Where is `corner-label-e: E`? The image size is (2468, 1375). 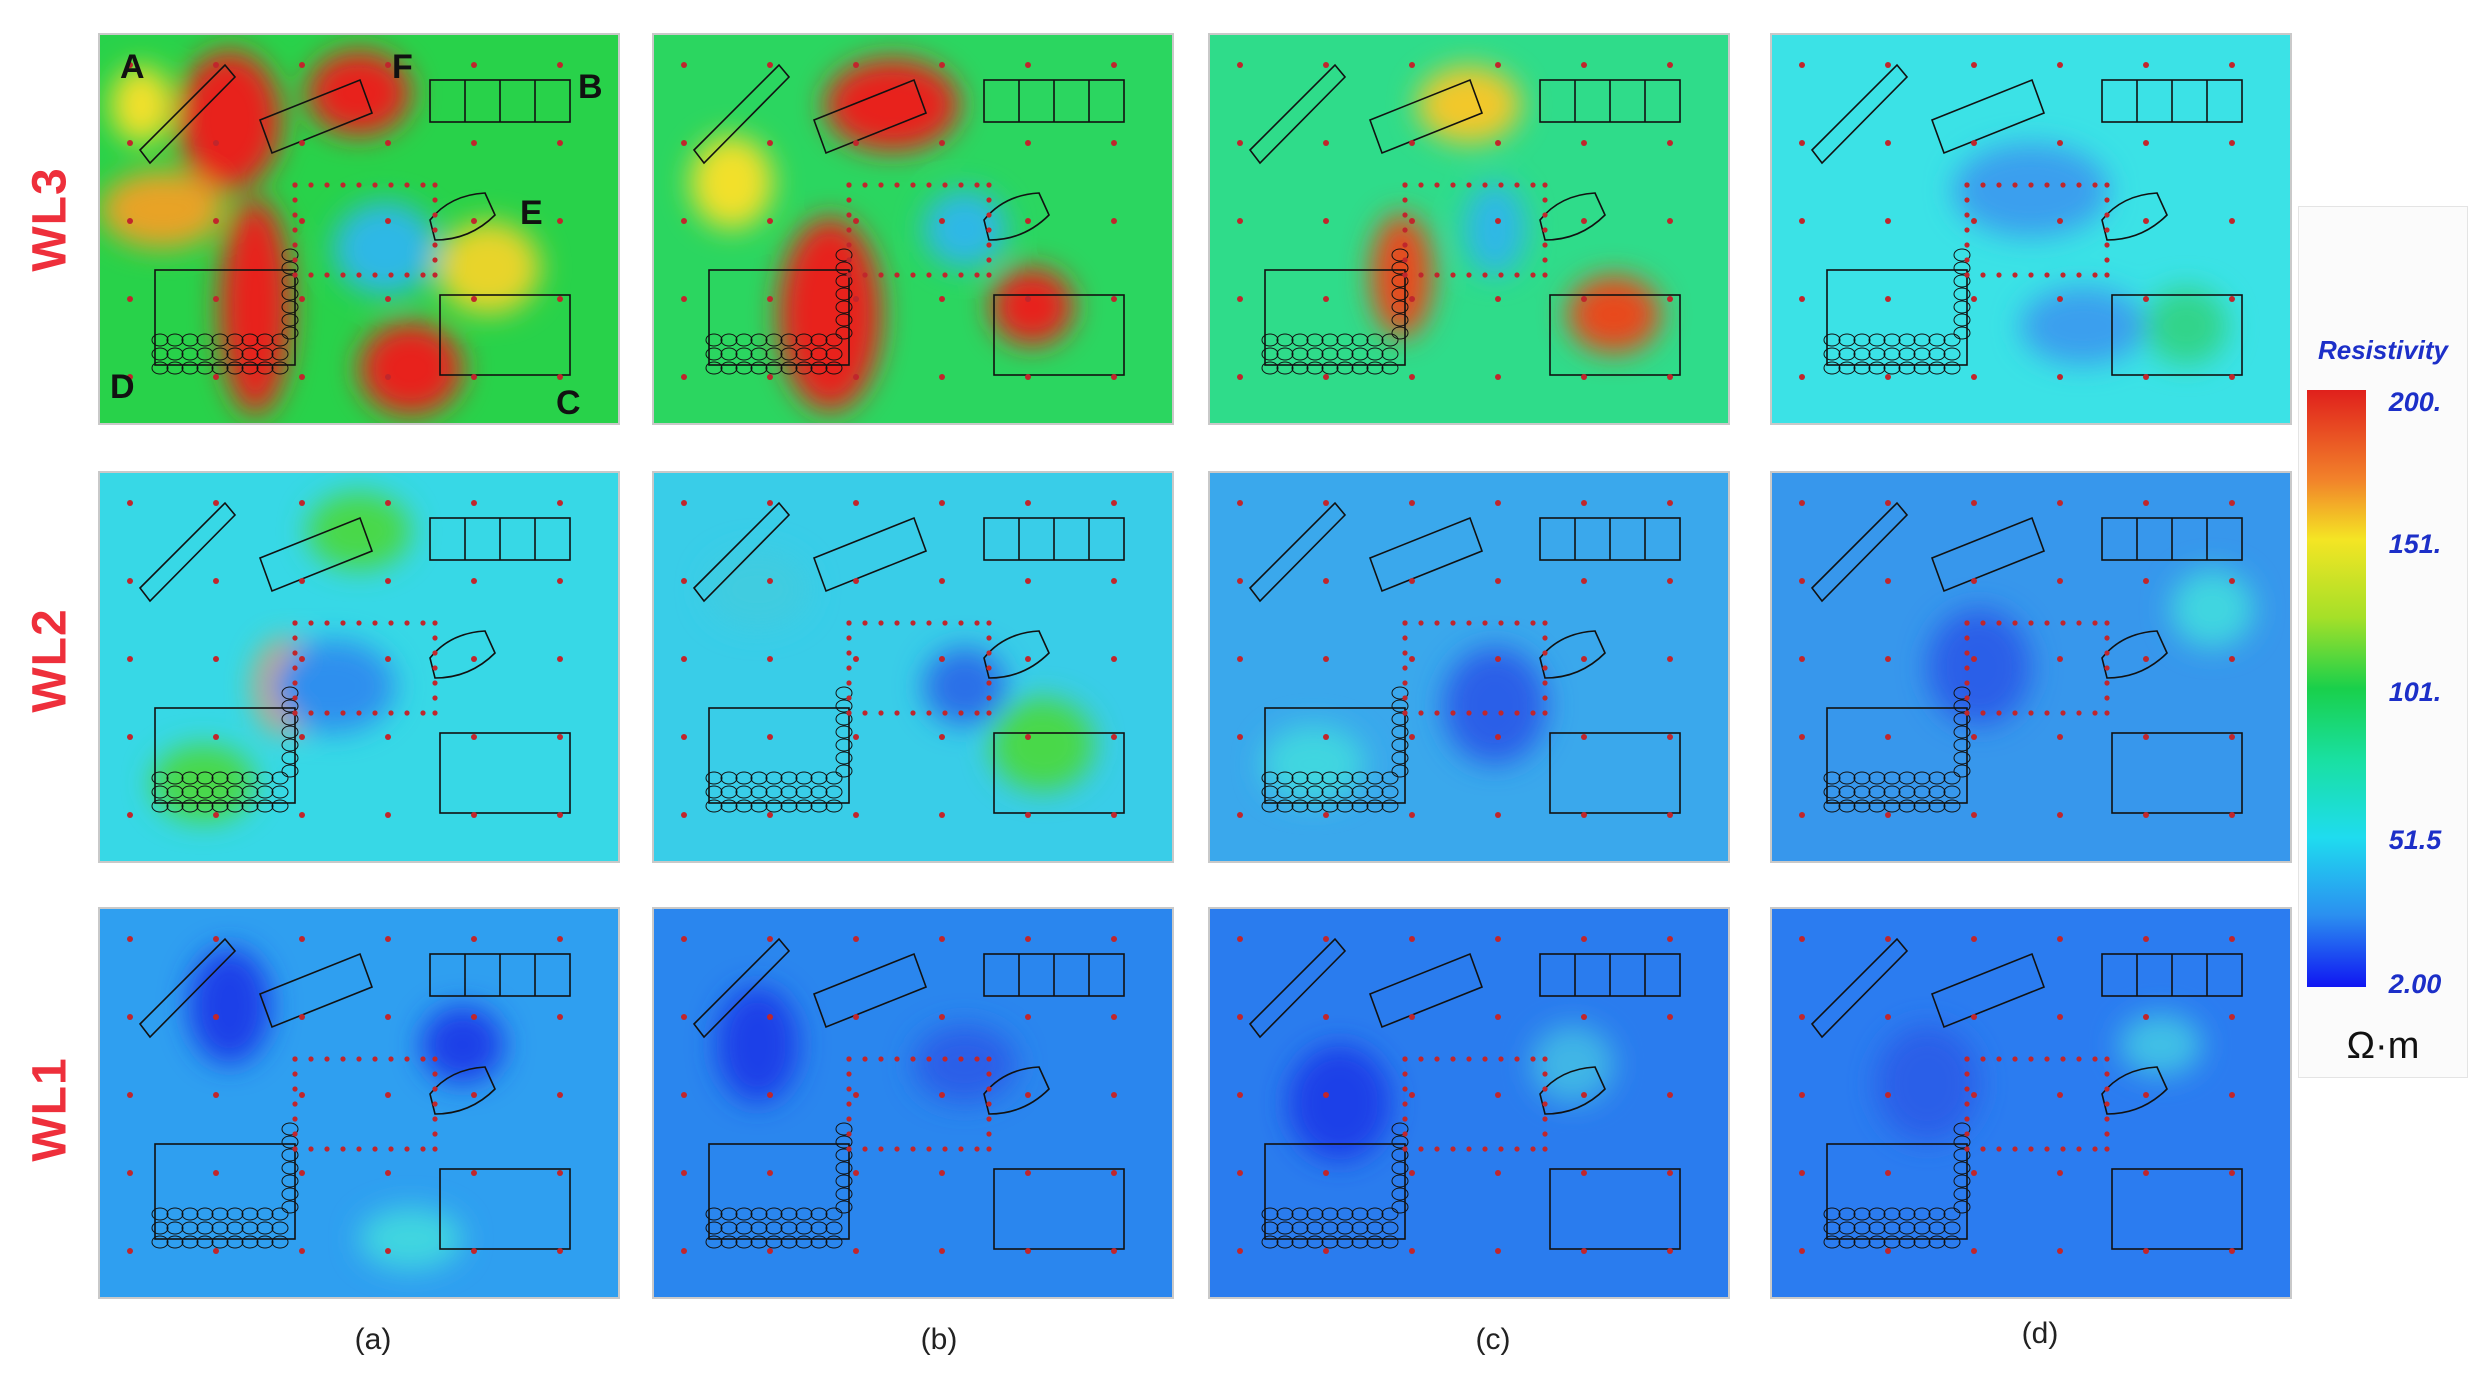
corner-label-e: E is located at coordinates (531, 213).